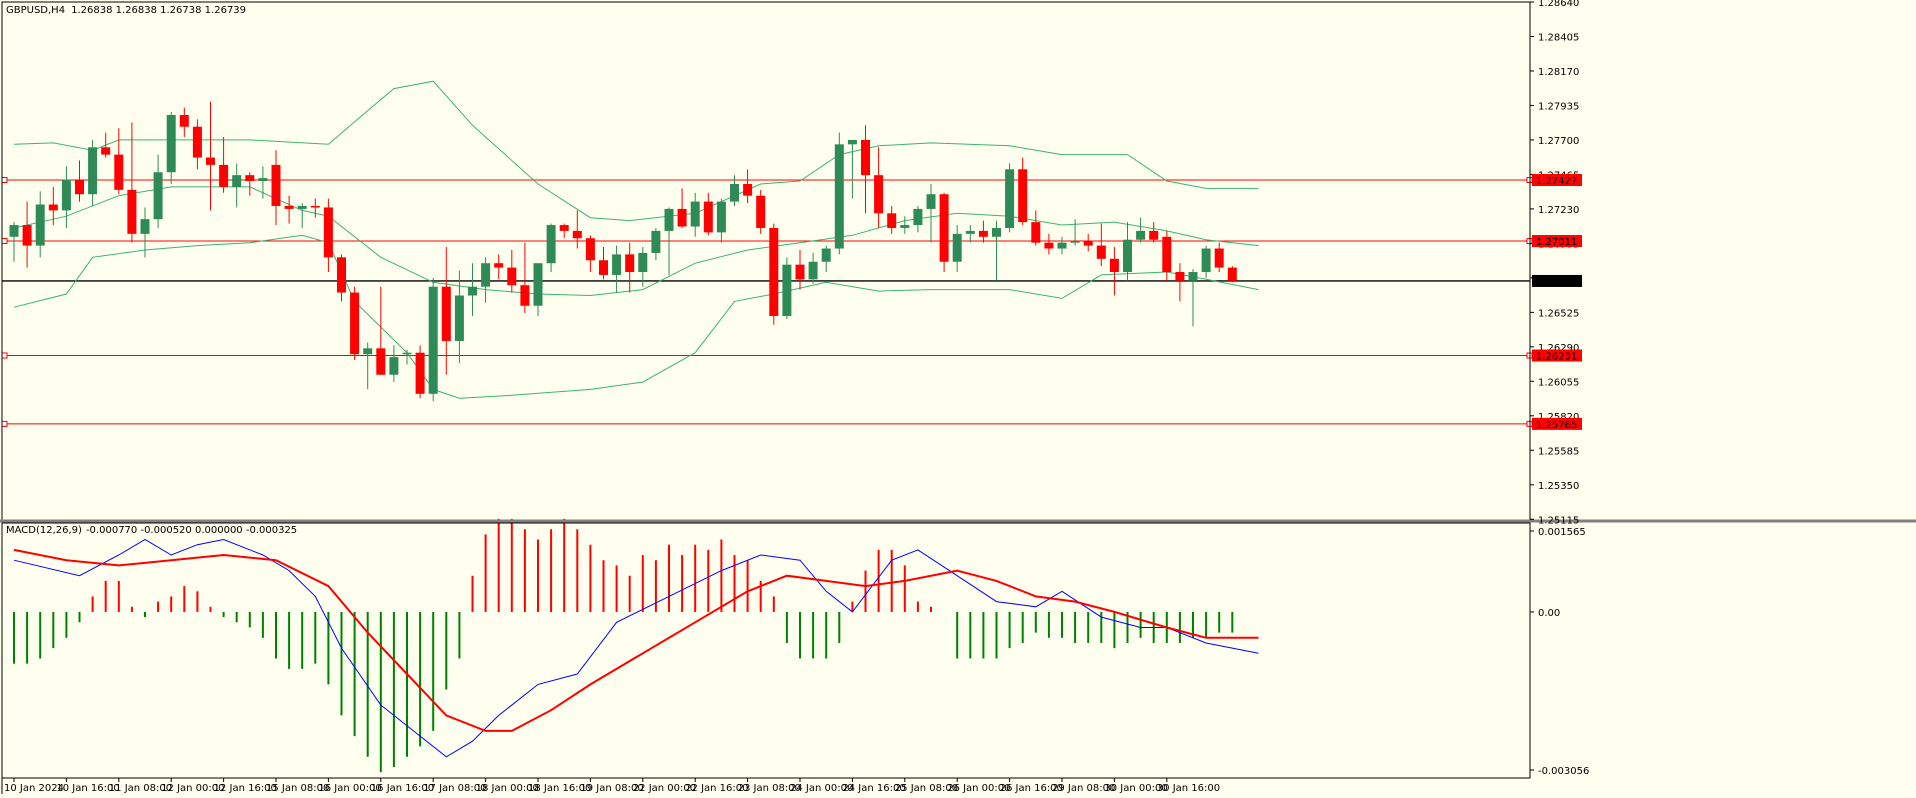 The image size is (1916, 798). Describe the element at coordinates (454, 788) in the screenshot. I see `time-tick-label: 17 Jan 08:00` at that location.